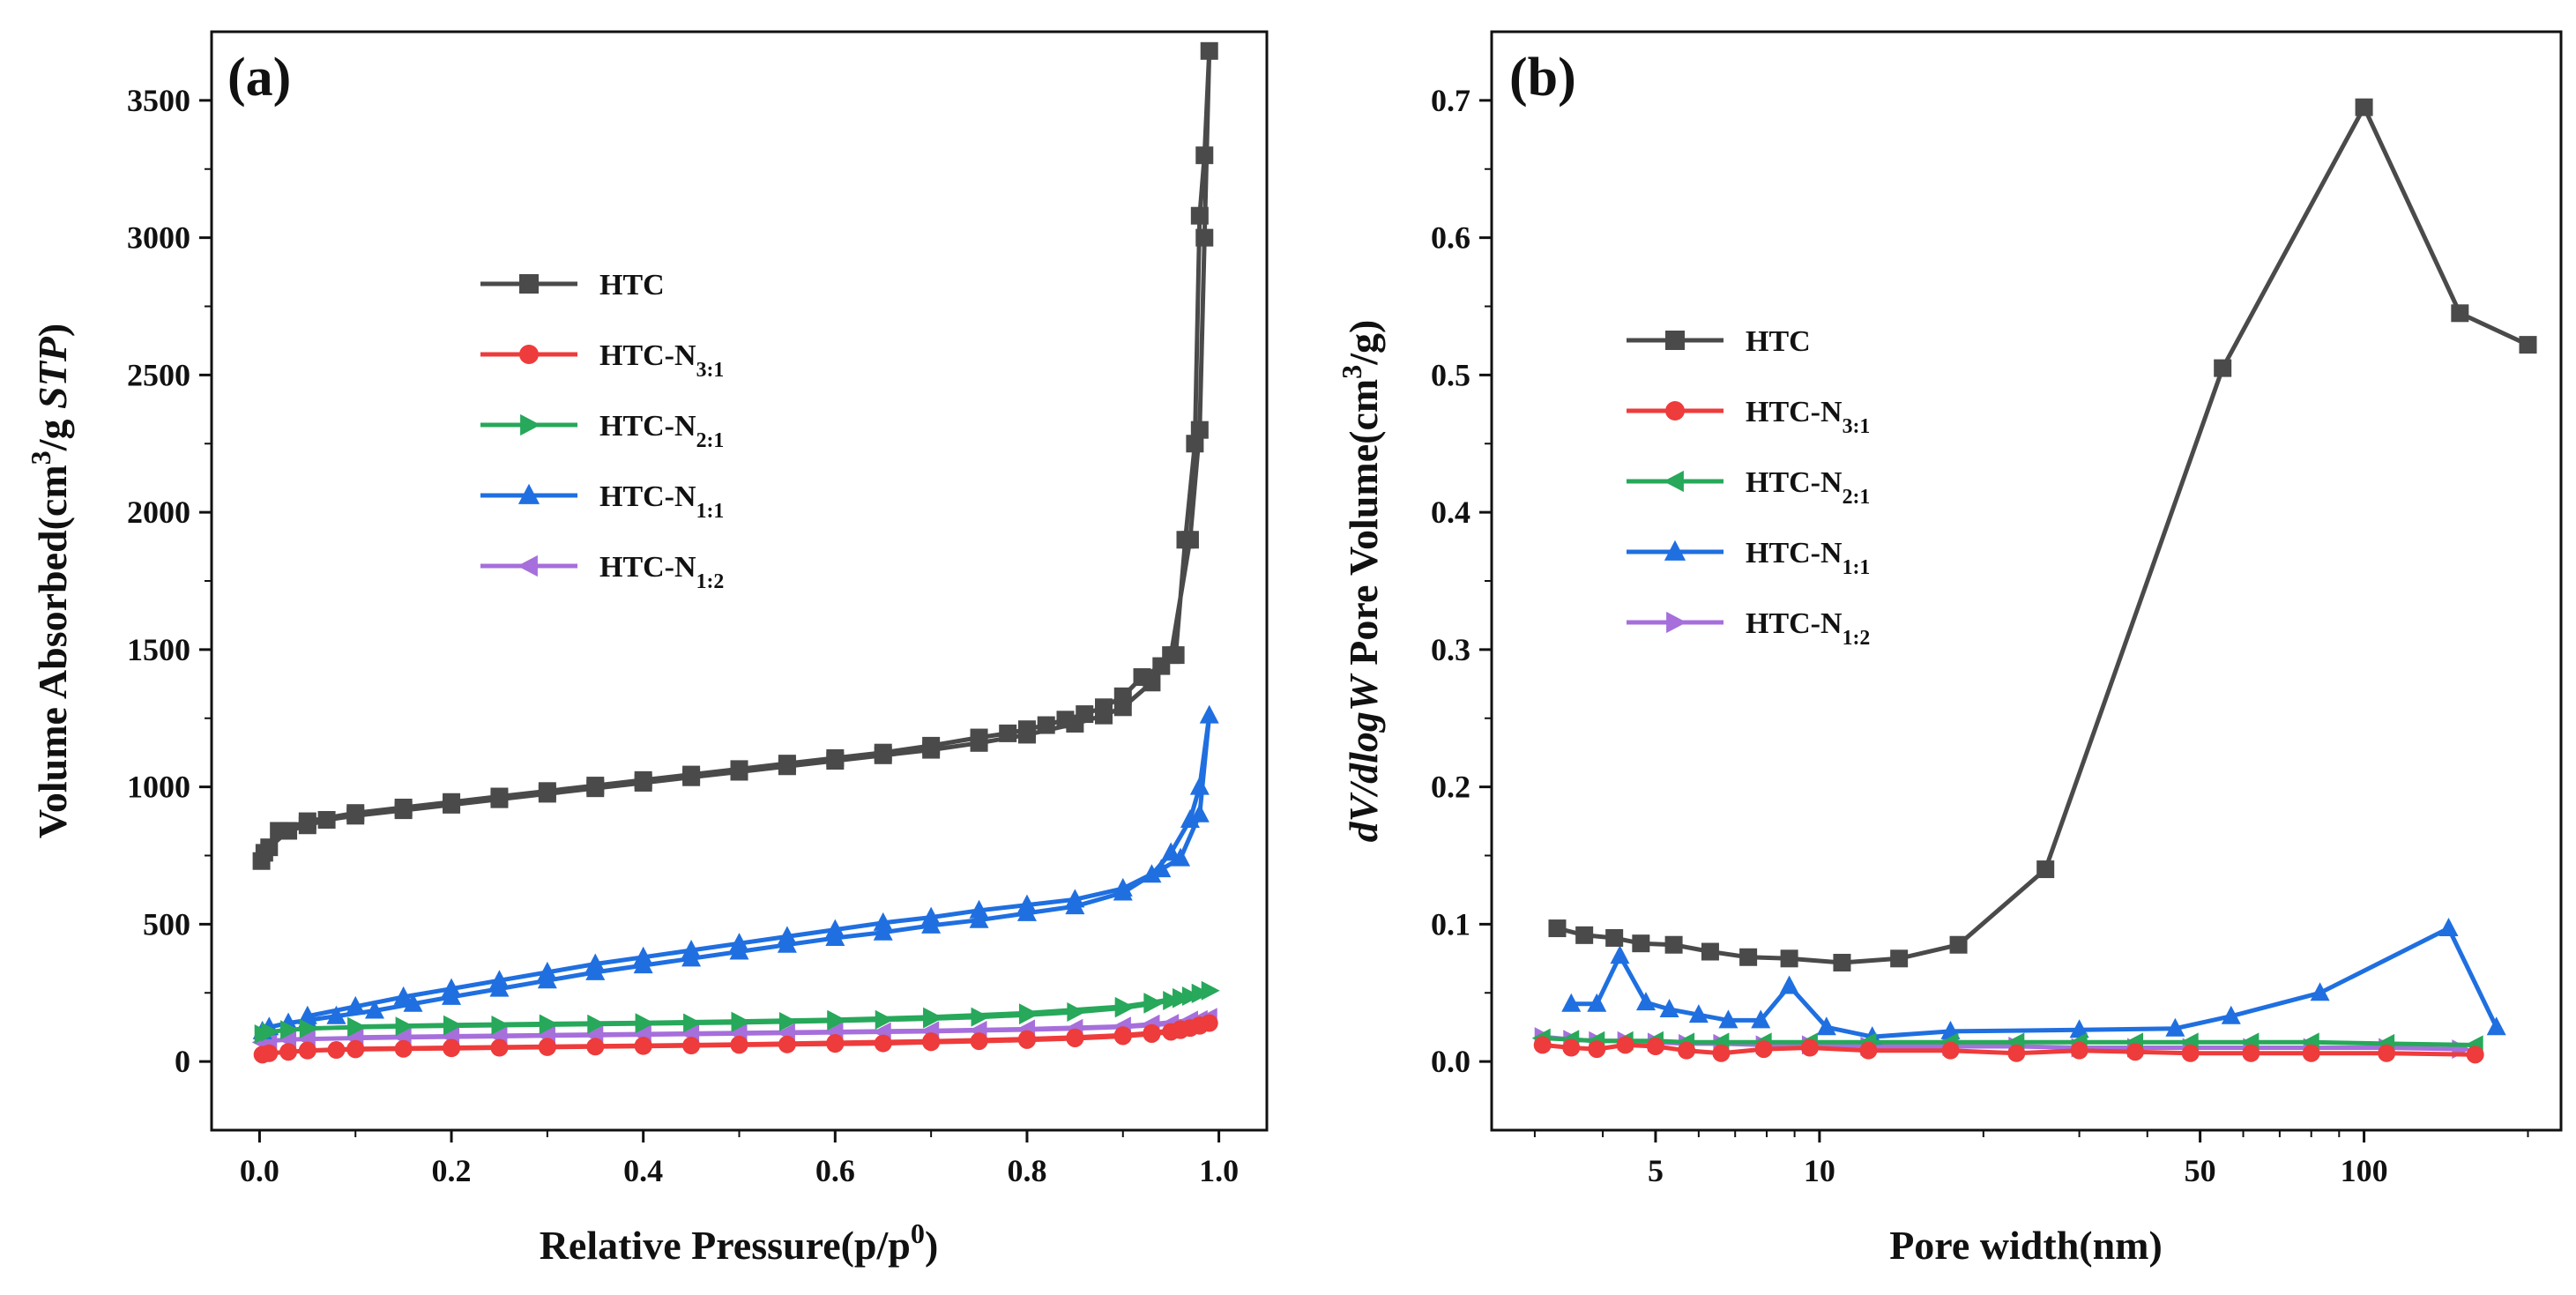  Describe the element at coordinates (2035, 983) in the screenshot. I see `series-line` at that location.